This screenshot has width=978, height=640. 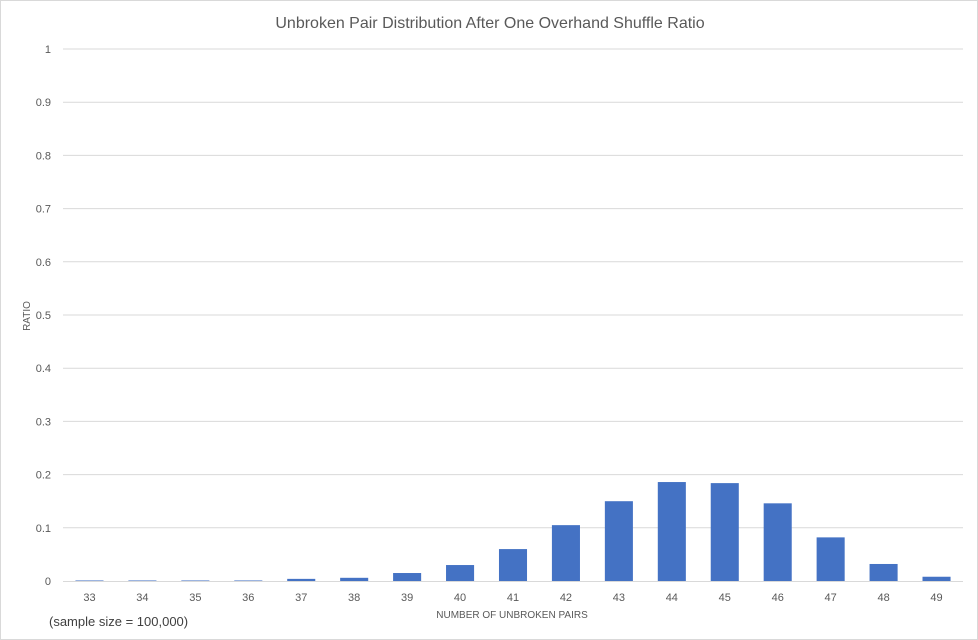 I want to click on x-tick-label: 48, so click(x=883, y=598).